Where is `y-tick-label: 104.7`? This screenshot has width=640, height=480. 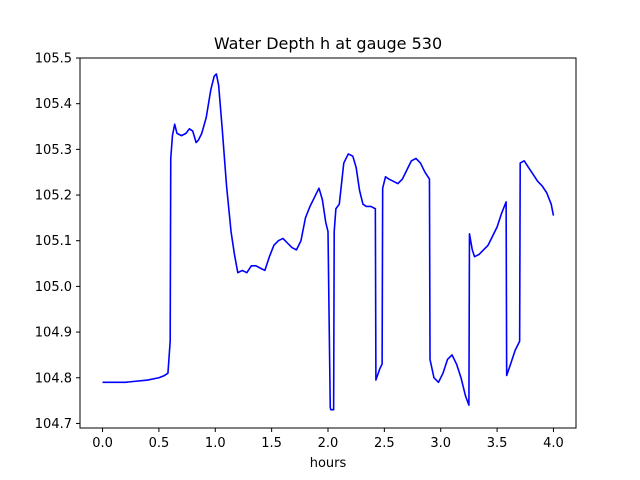
y-tick-label: 104.7 is located at coordinates (53, 424).